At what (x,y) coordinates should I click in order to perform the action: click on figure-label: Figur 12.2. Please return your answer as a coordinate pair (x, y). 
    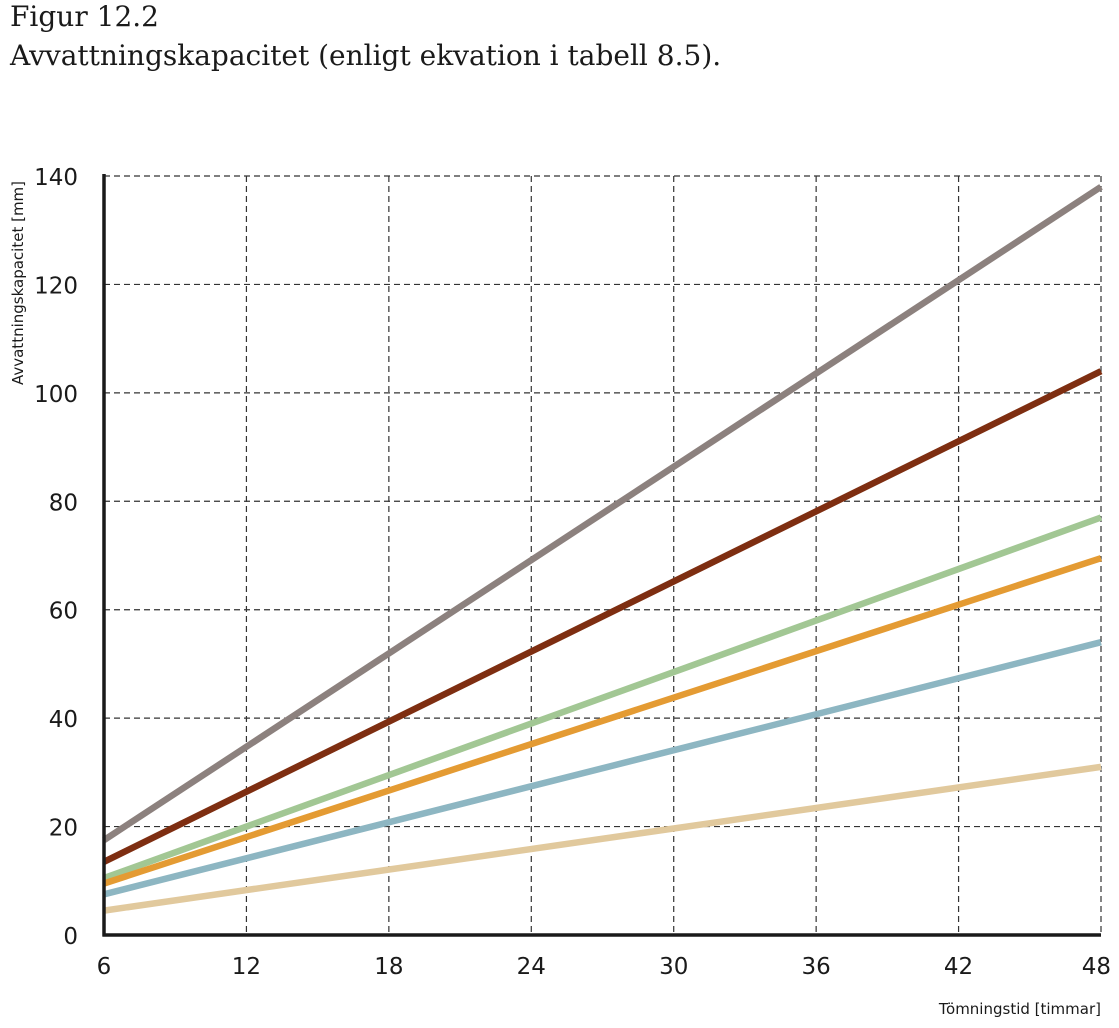
    Looking at the image, I should click on (84, 16).